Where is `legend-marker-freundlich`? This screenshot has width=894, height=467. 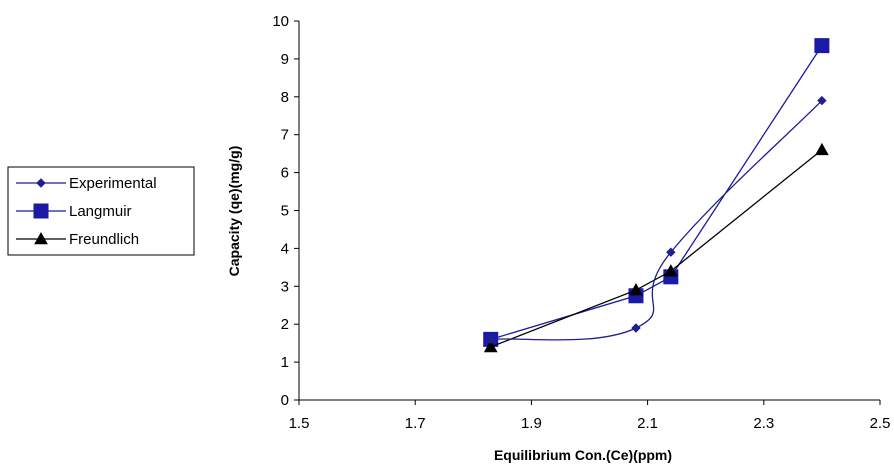
legend-marker-freundlich is located at coordinates (41, 238).